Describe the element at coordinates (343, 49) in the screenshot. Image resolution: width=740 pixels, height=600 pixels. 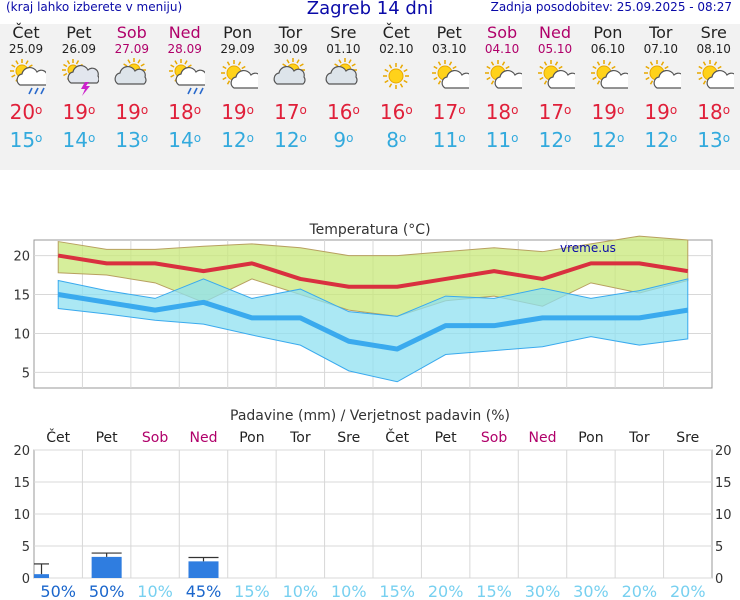
I see `day-date: 01.10` at that location.